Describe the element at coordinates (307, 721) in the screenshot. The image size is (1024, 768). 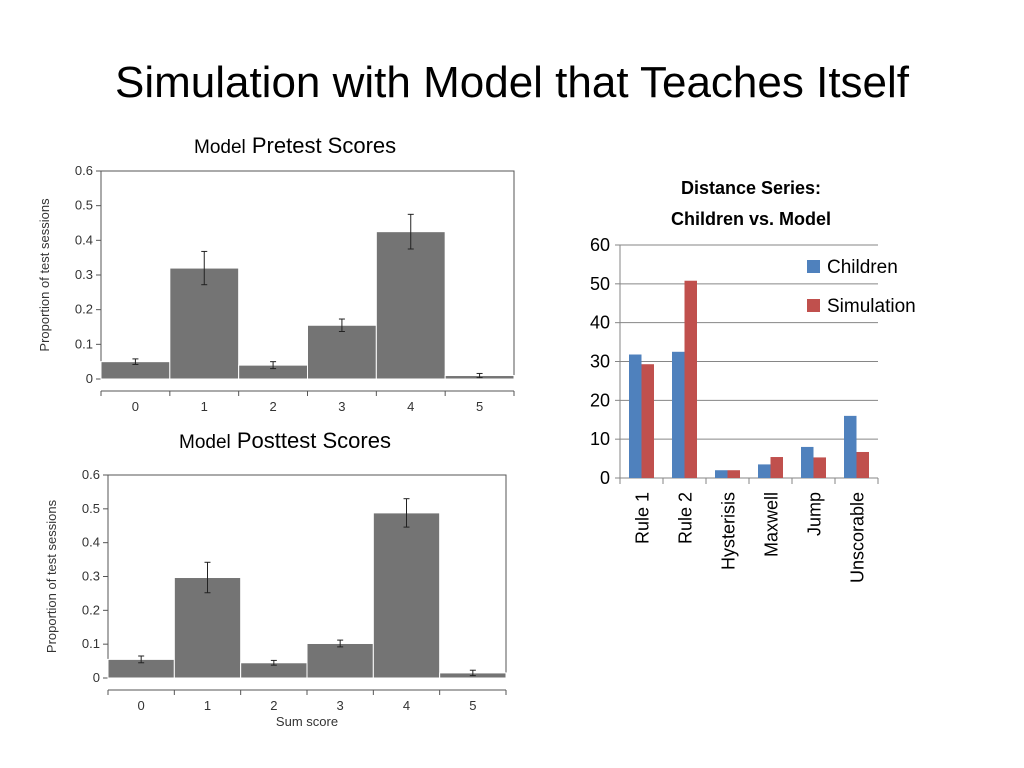
I see `posttest-xlabel: Sum score` at that location.